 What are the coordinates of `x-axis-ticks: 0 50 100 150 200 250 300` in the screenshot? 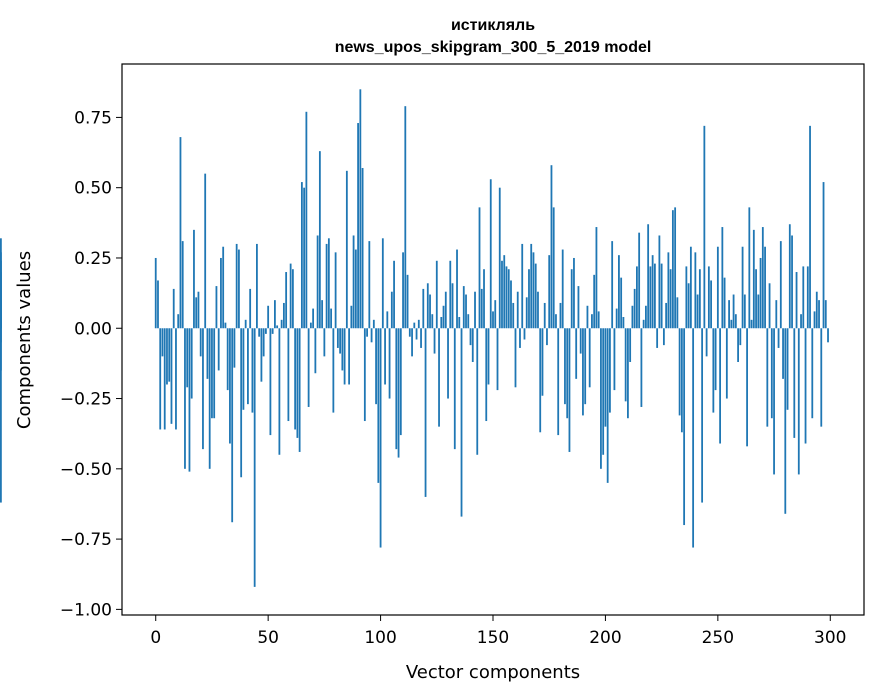 It's located at (498, 631).